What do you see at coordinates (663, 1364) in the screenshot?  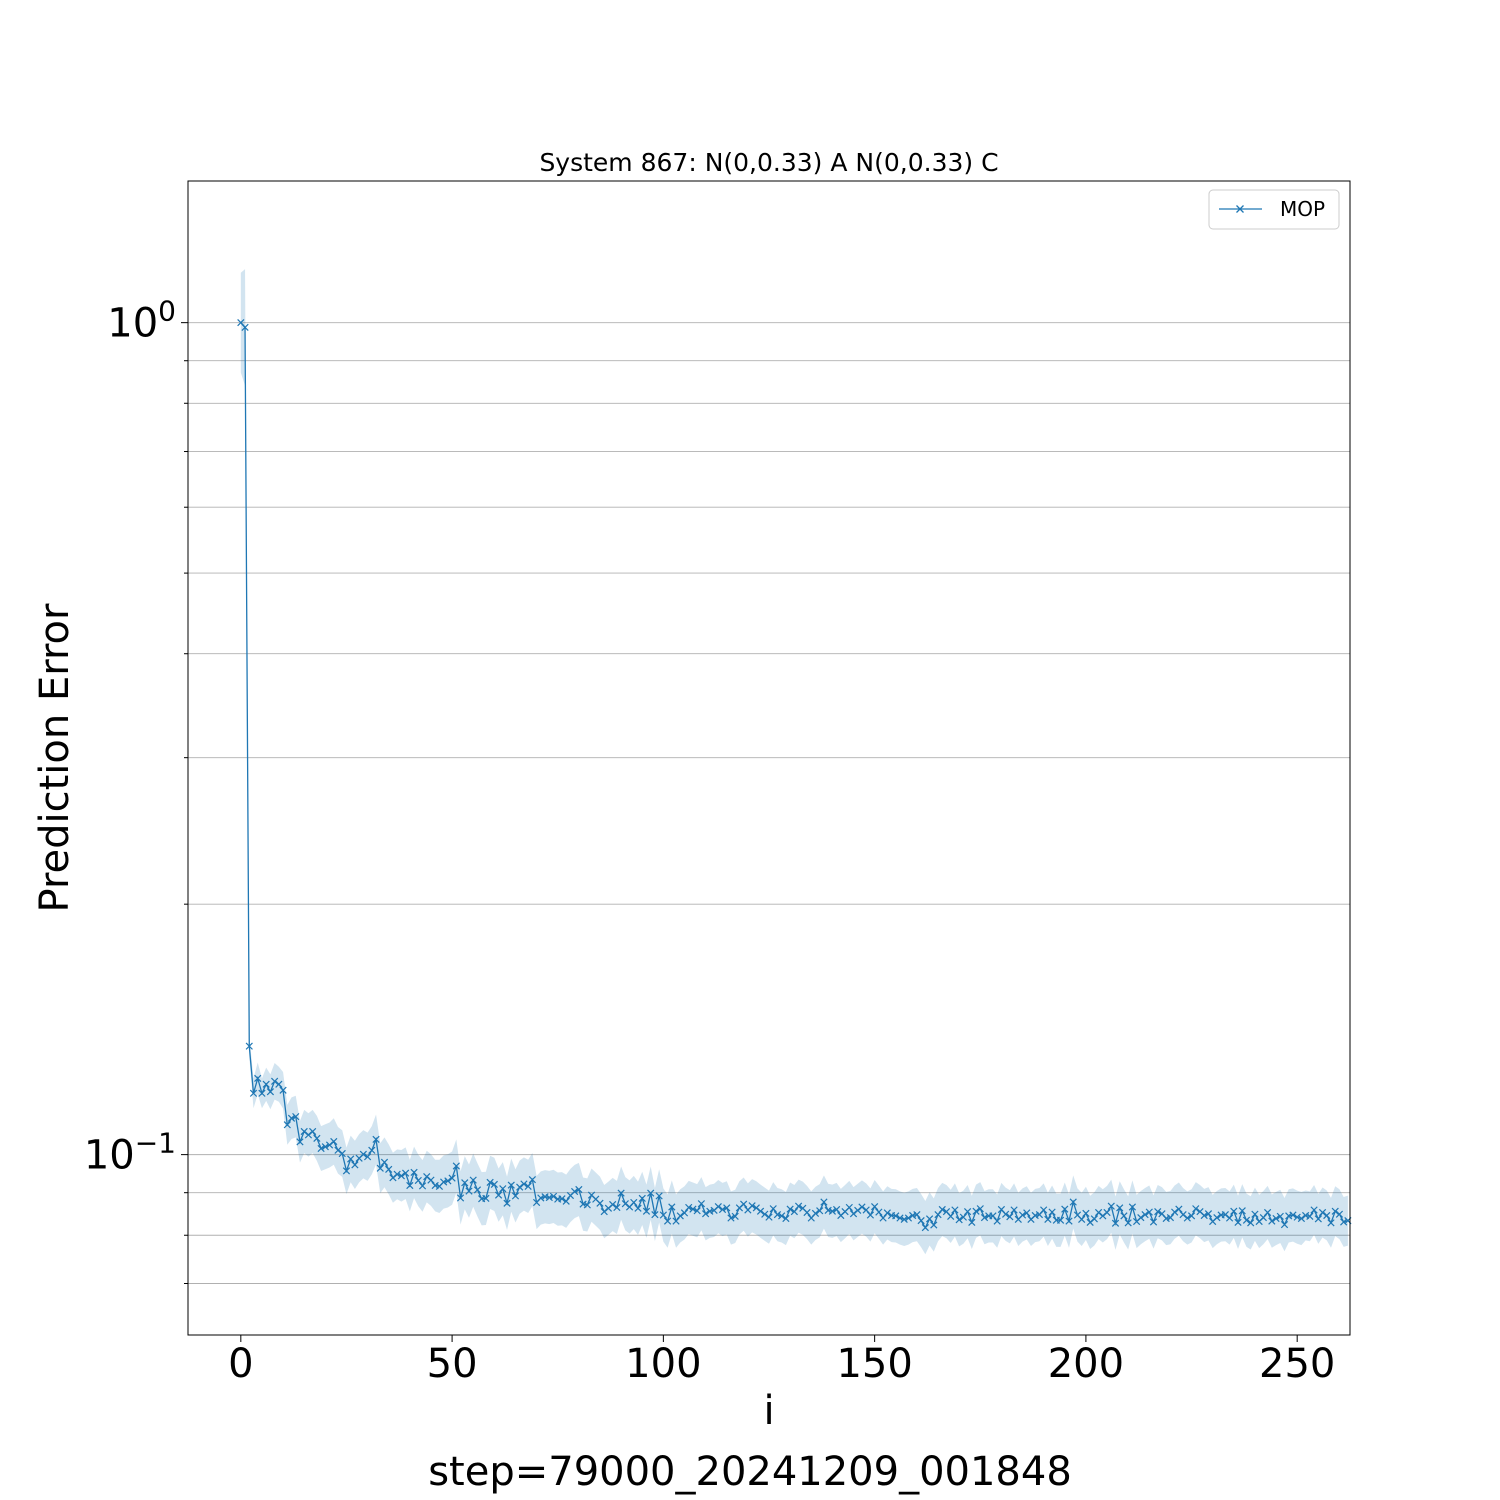 I see `x-tick-label: 100` at bounding box center [663, 1364].